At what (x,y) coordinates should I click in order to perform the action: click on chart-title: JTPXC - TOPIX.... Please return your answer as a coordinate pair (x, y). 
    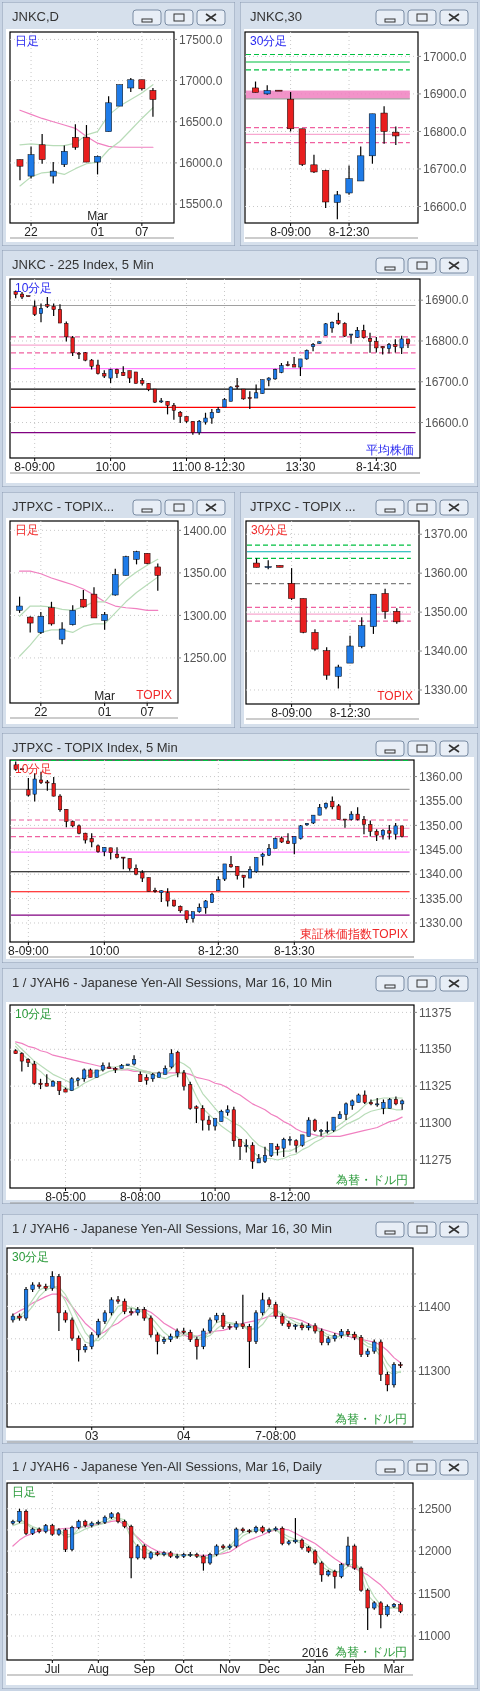
    Looking at the image, I should click on (63, 506).